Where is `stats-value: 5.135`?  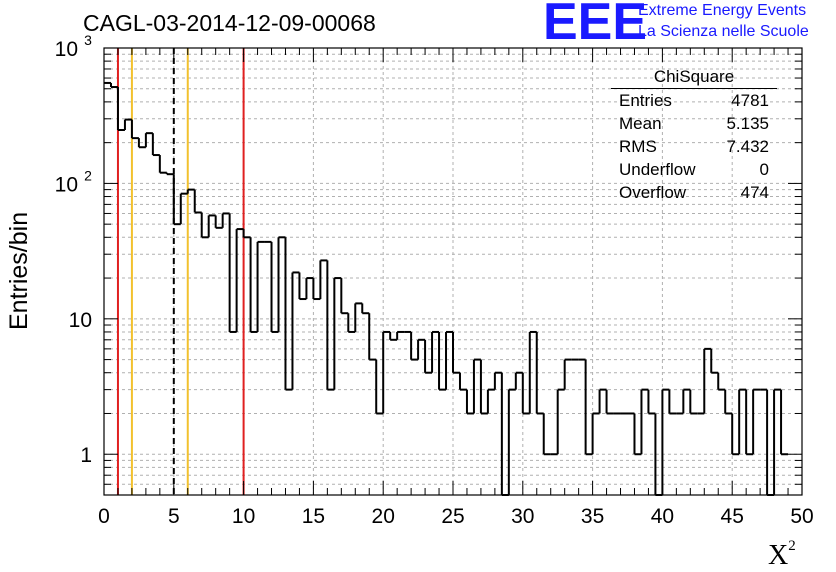
stats-value: 5.135 is located at coordinates (747, 123).